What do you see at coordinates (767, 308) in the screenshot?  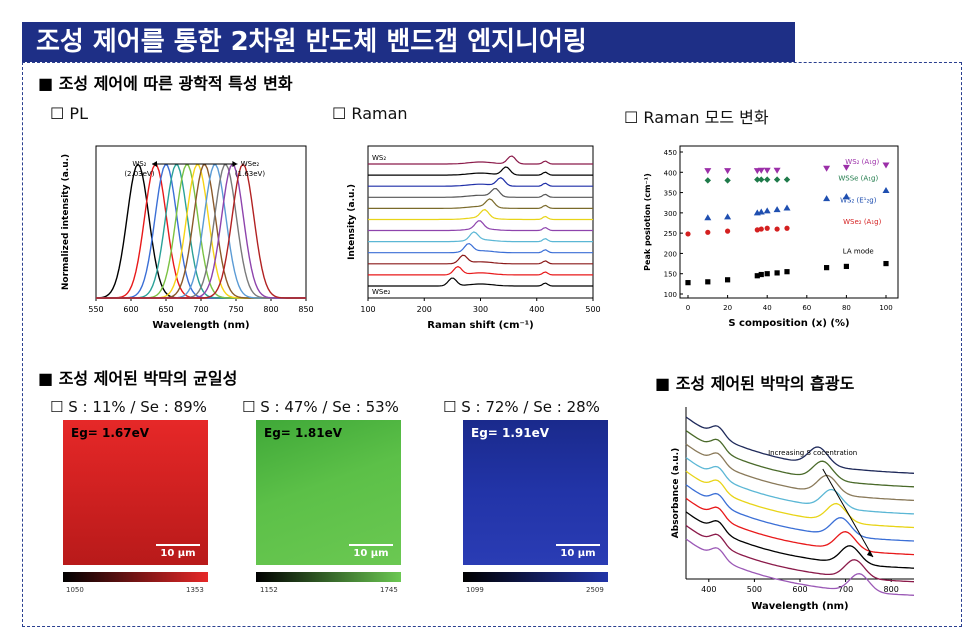 I see `scatter-x-tick-label: 40` at bounding box center [767, 308].